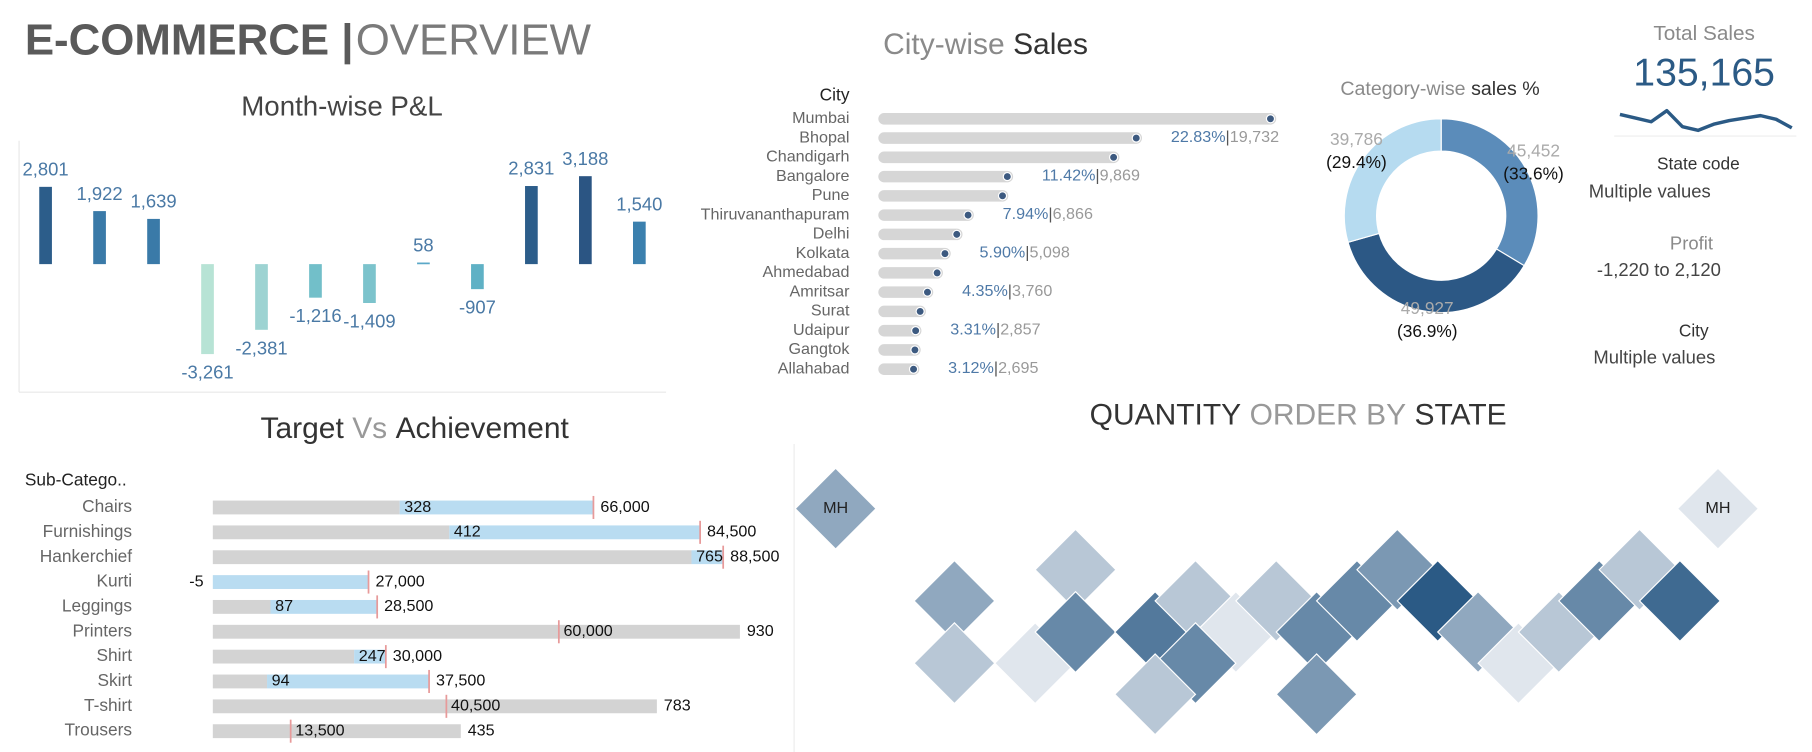 Image resolution: width=1812 pixels, height=752 pixels. Describe the element at coordinates (1436, 273) in the screenshot. I see `donut-slice` at that location.